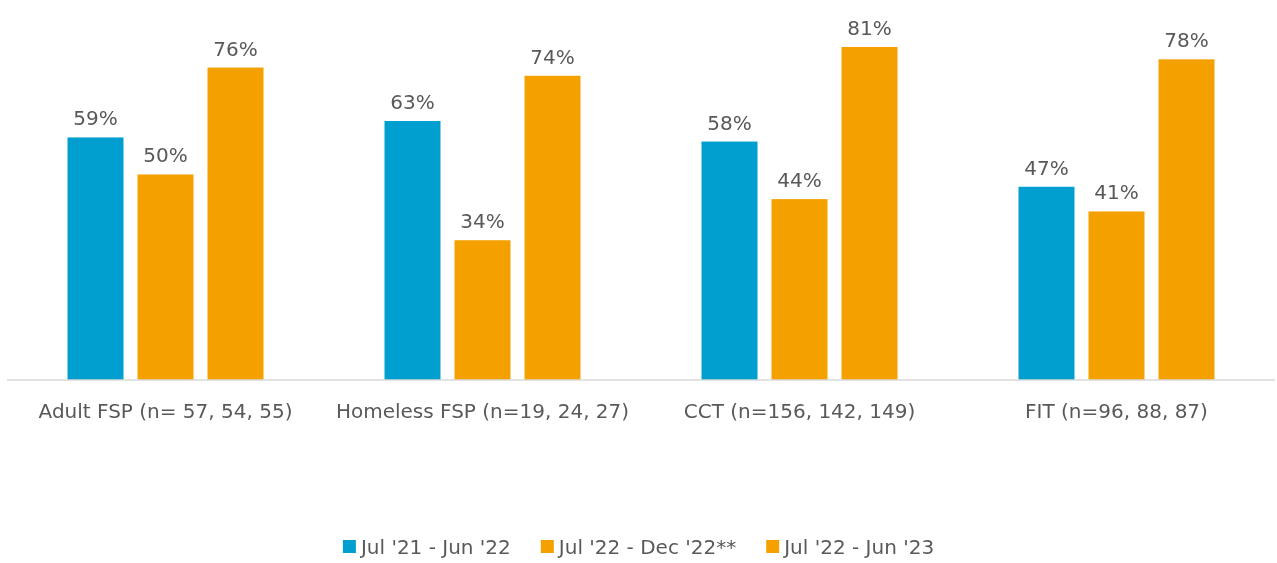 The height and width of the screenshot is (563, 1277). What do you see at coordinates (1186, 40) in the screenshot?
I see `data-label: 78%` at bounding box center [1186, 40].